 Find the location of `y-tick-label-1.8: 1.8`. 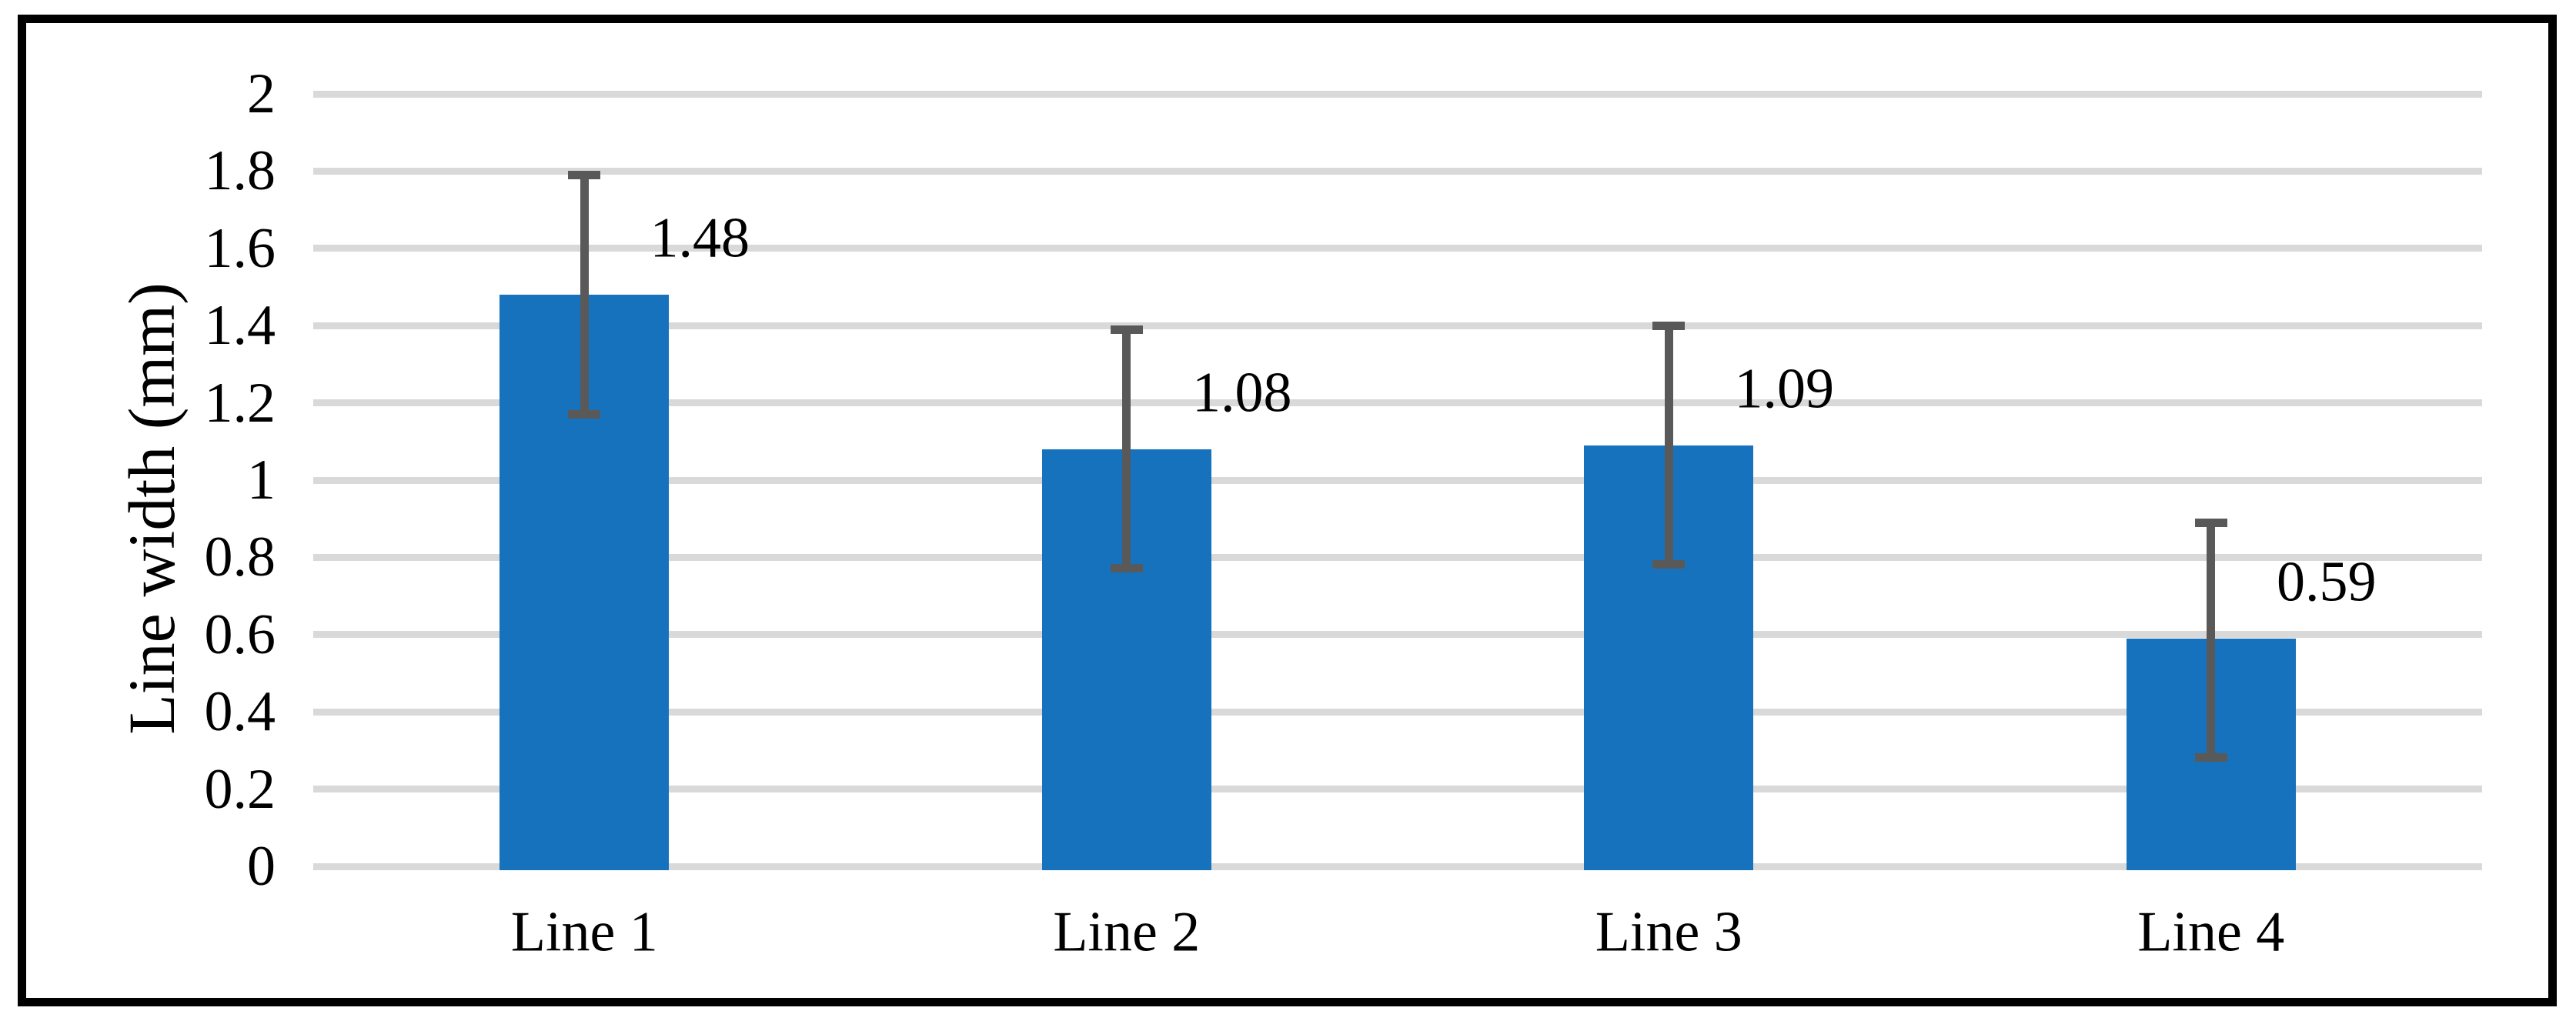

y-tick-label-1.8: 1.8 is located at coordinates (240, 171).